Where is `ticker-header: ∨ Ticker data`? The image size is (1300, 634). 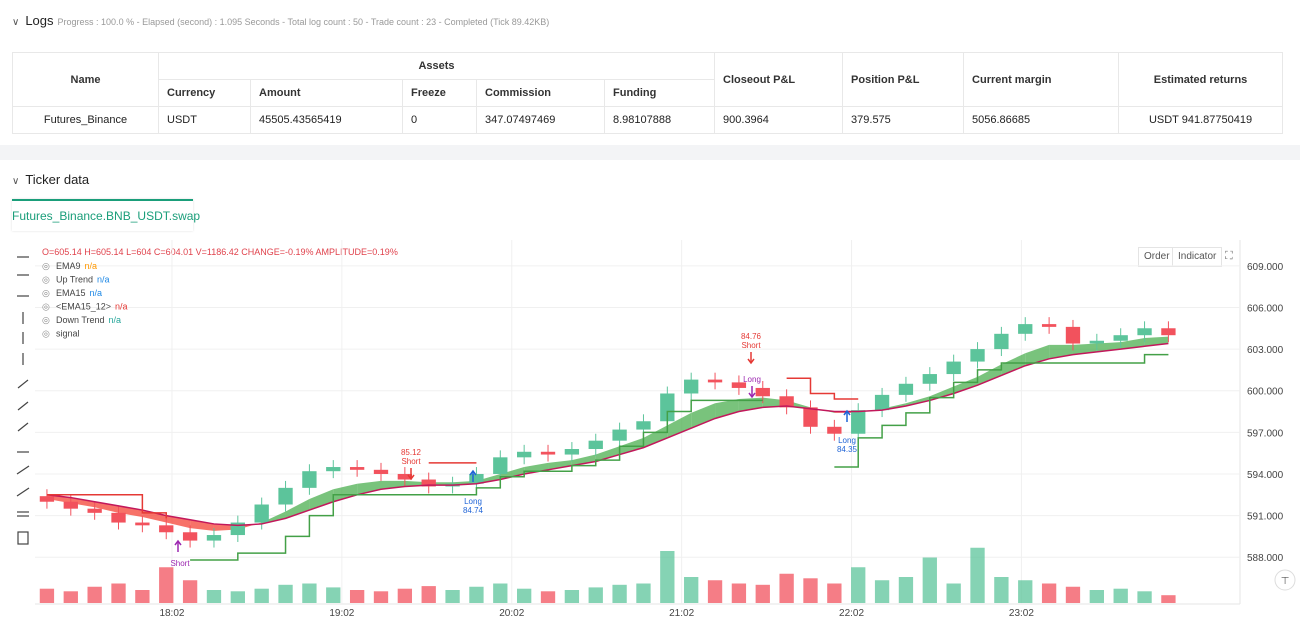
ticker-header: ∨ Ticker data is located at coordinates (51, 179).